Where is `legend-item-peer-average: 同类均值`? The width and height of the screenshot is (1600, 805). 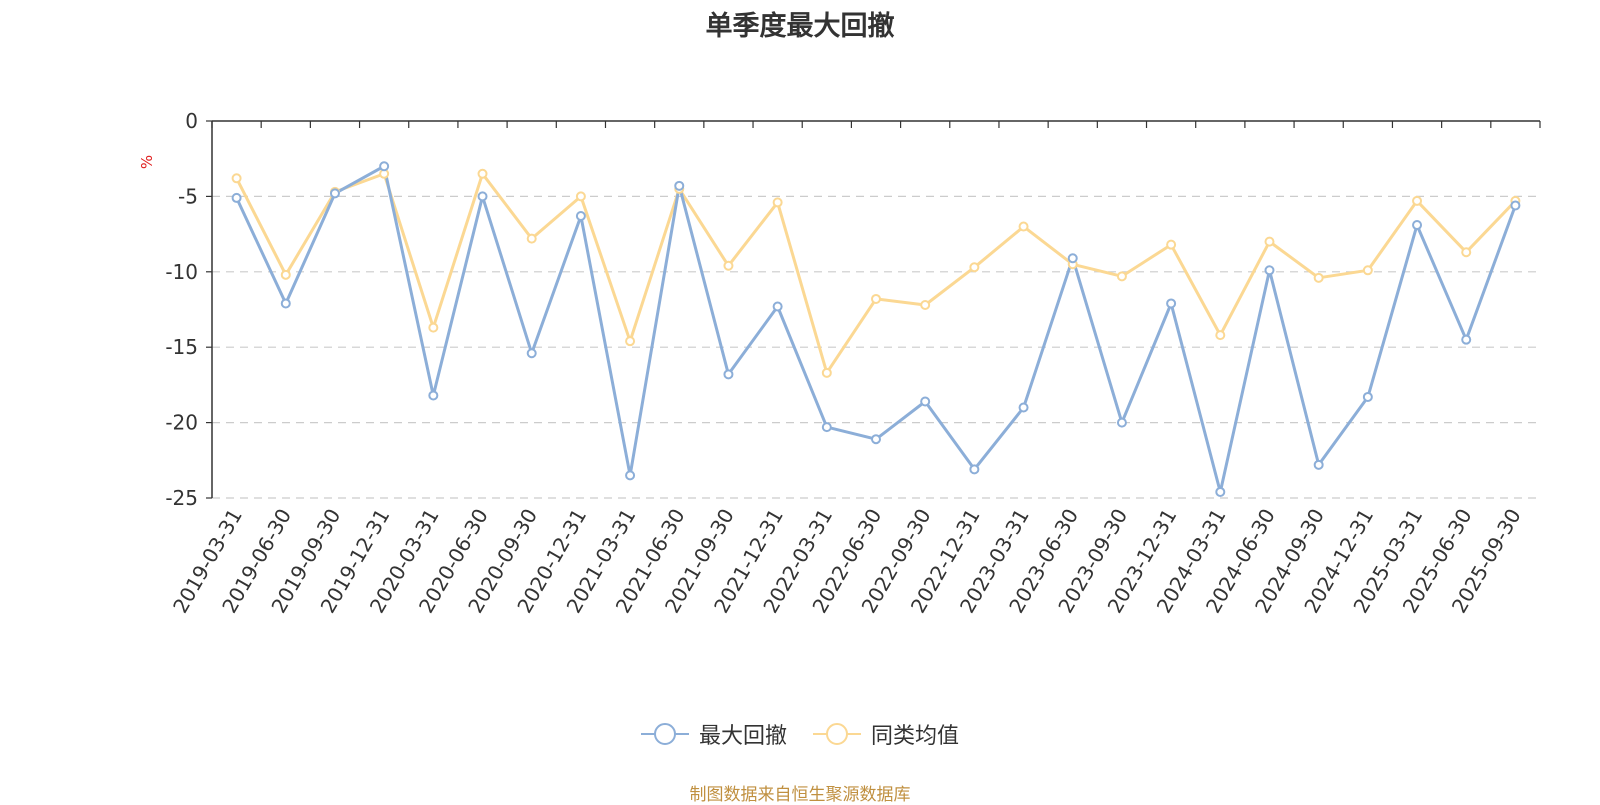 legend-item-peer-average: 同类均值 is located at coordinates (886, 734).